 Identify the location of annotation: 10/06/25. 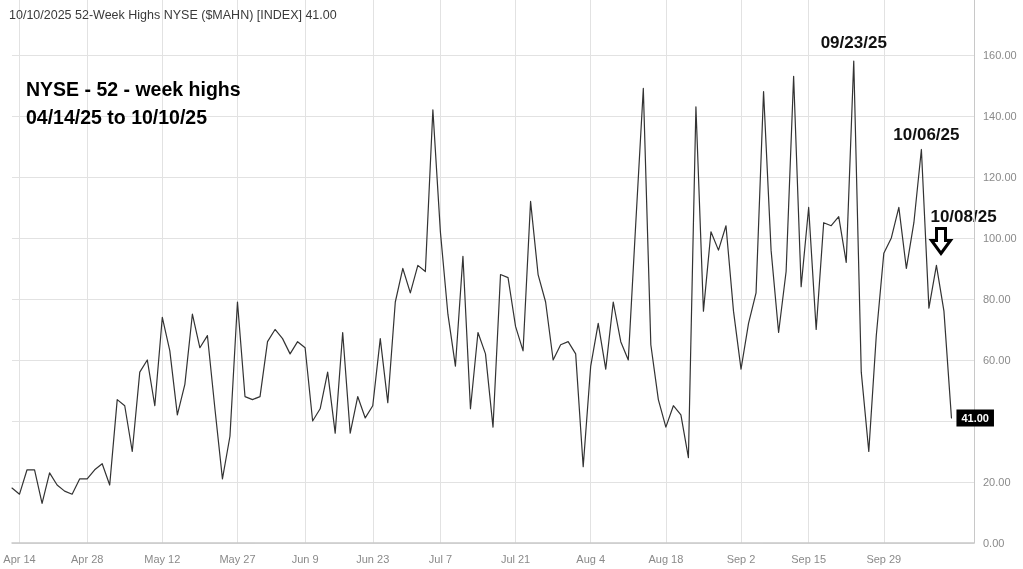
(926, 135).